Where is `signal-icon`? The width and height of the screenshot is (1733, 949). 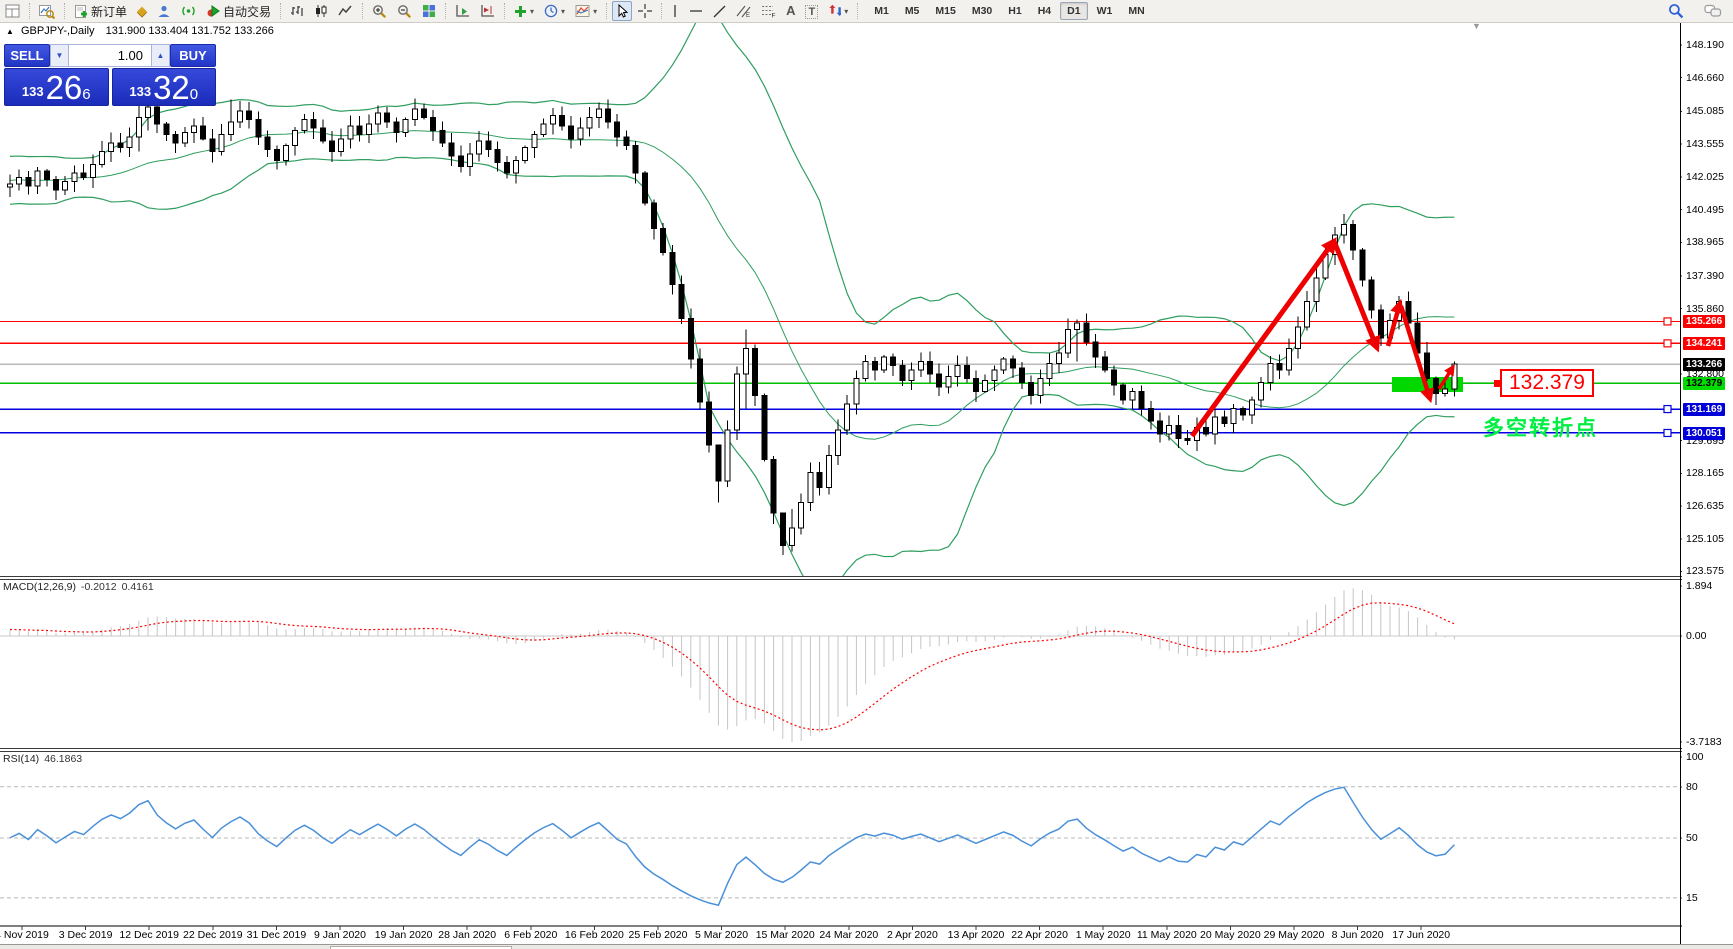 signal-icon is located at coordinates (188, 11).